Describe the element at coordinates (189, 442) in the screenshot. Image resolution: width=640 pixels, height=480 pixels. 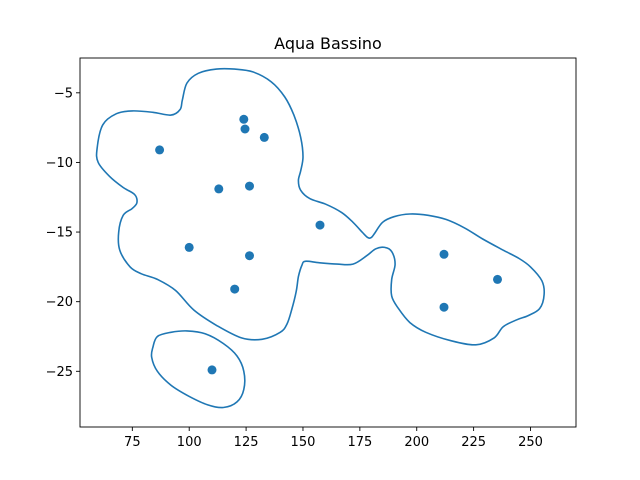
I see `x-tick-label: 100` at that location.